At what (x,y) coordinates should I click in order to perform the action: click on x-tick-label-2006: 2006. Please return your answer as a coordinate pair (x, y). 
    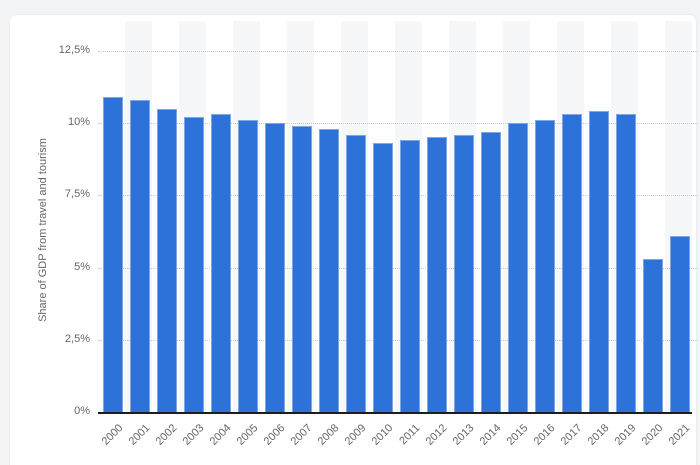
    Looking at the image, I should click on (274, 435).